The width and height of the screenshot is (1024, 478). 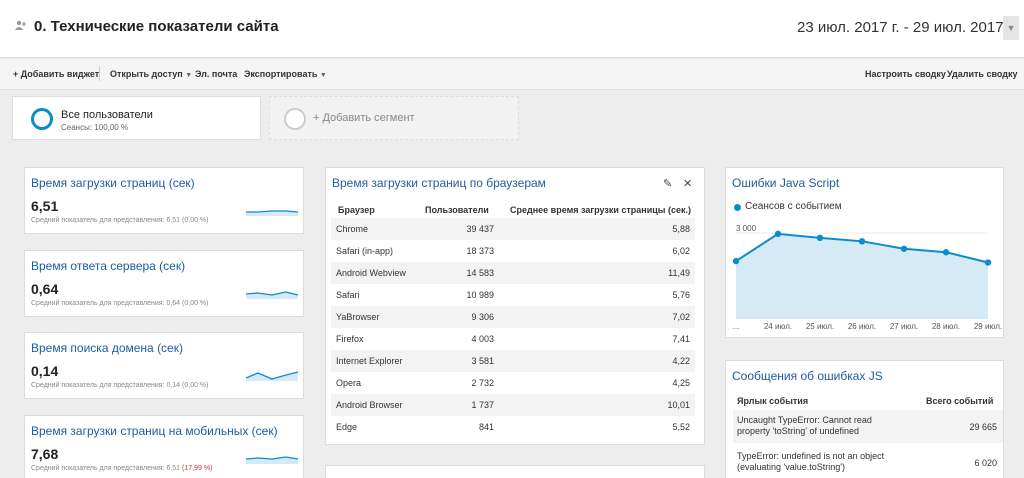 I want to click on browser-name: Safari, so click(x=348, y=295).